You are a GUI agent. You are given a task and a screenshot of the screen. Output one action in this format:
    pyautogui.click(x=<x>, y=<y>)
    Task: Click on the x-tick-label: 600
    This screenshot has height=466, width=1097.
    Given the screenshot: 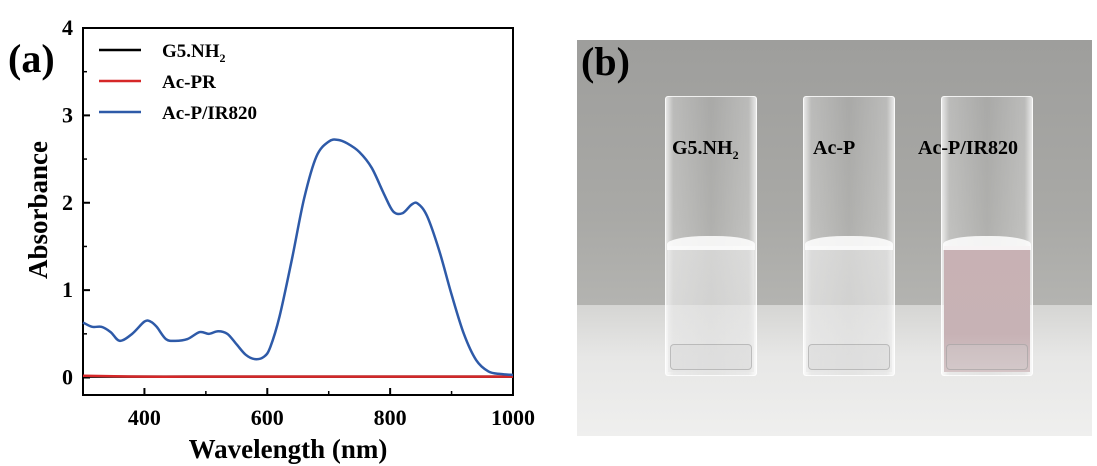 What is the action you would take?
    pyautogui.click(x=267, y=417)
    